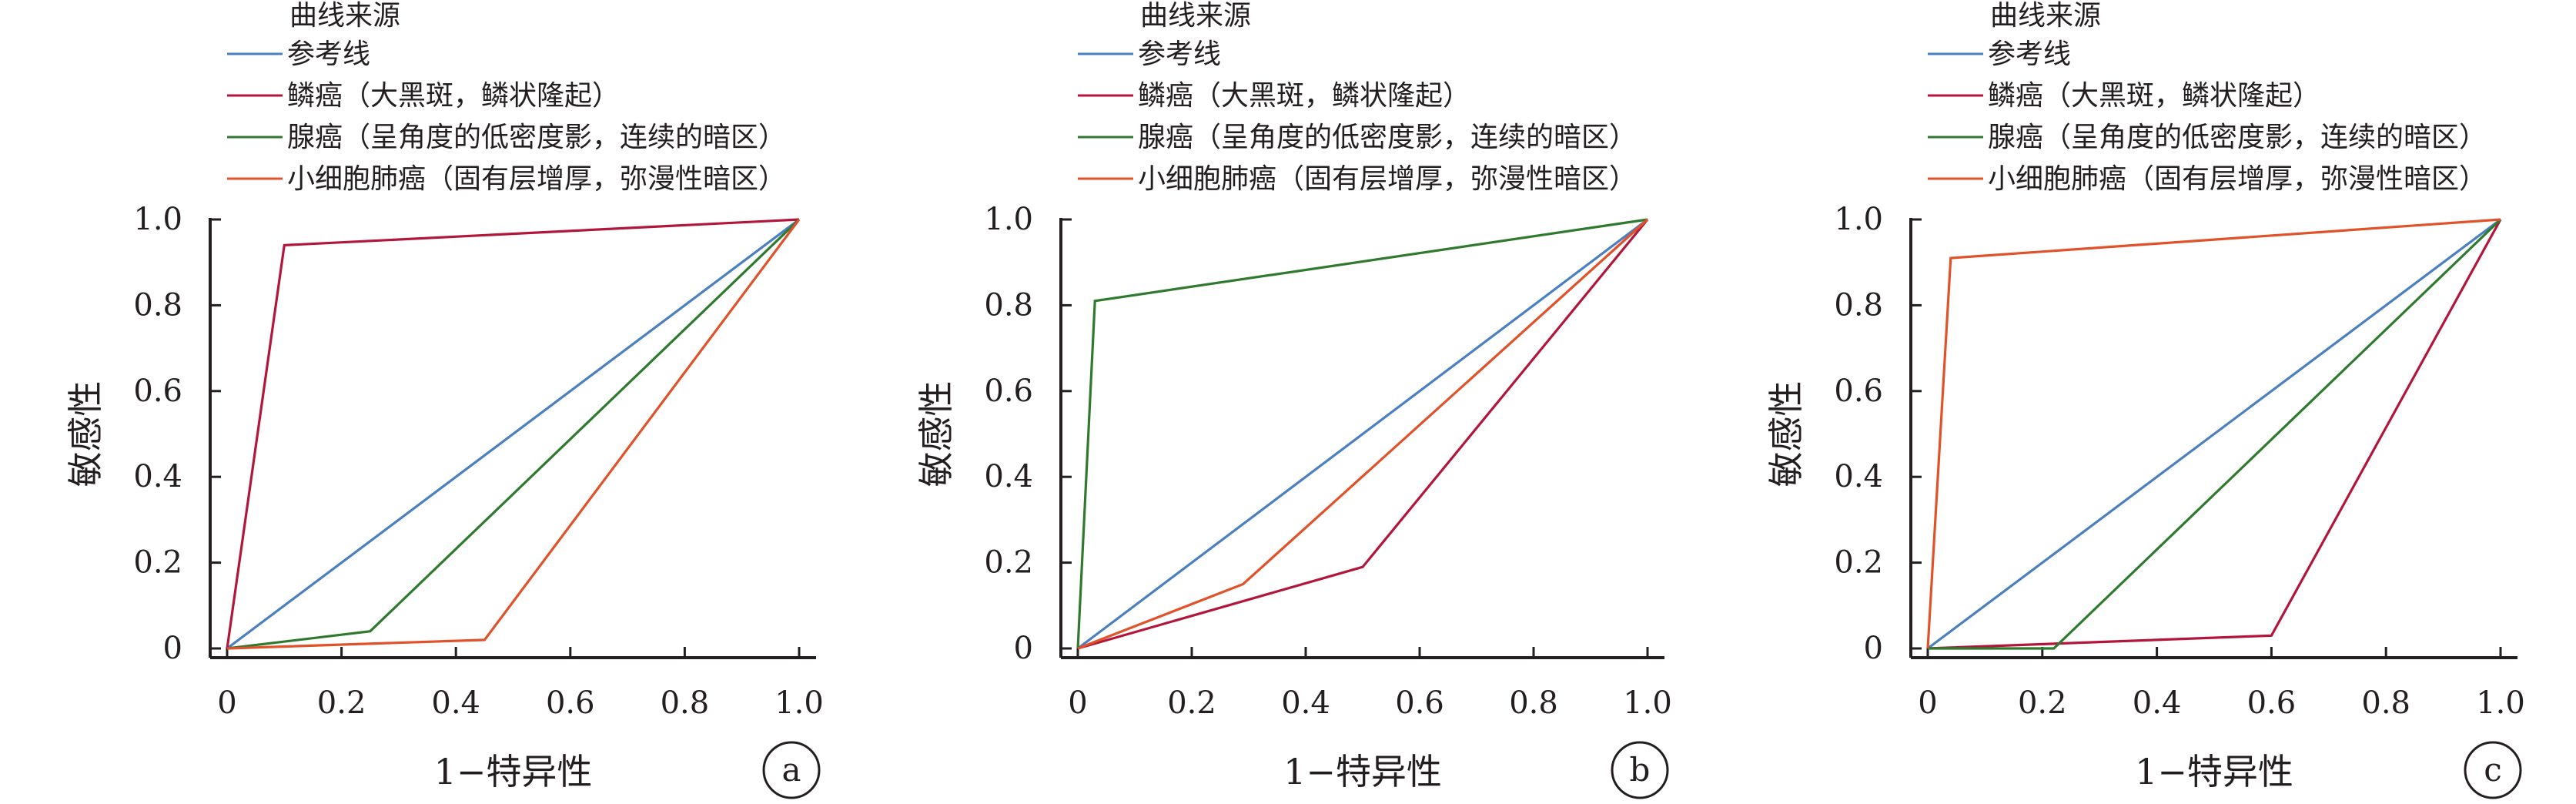  I want to click on panel-label: c, so click(2493, 770).